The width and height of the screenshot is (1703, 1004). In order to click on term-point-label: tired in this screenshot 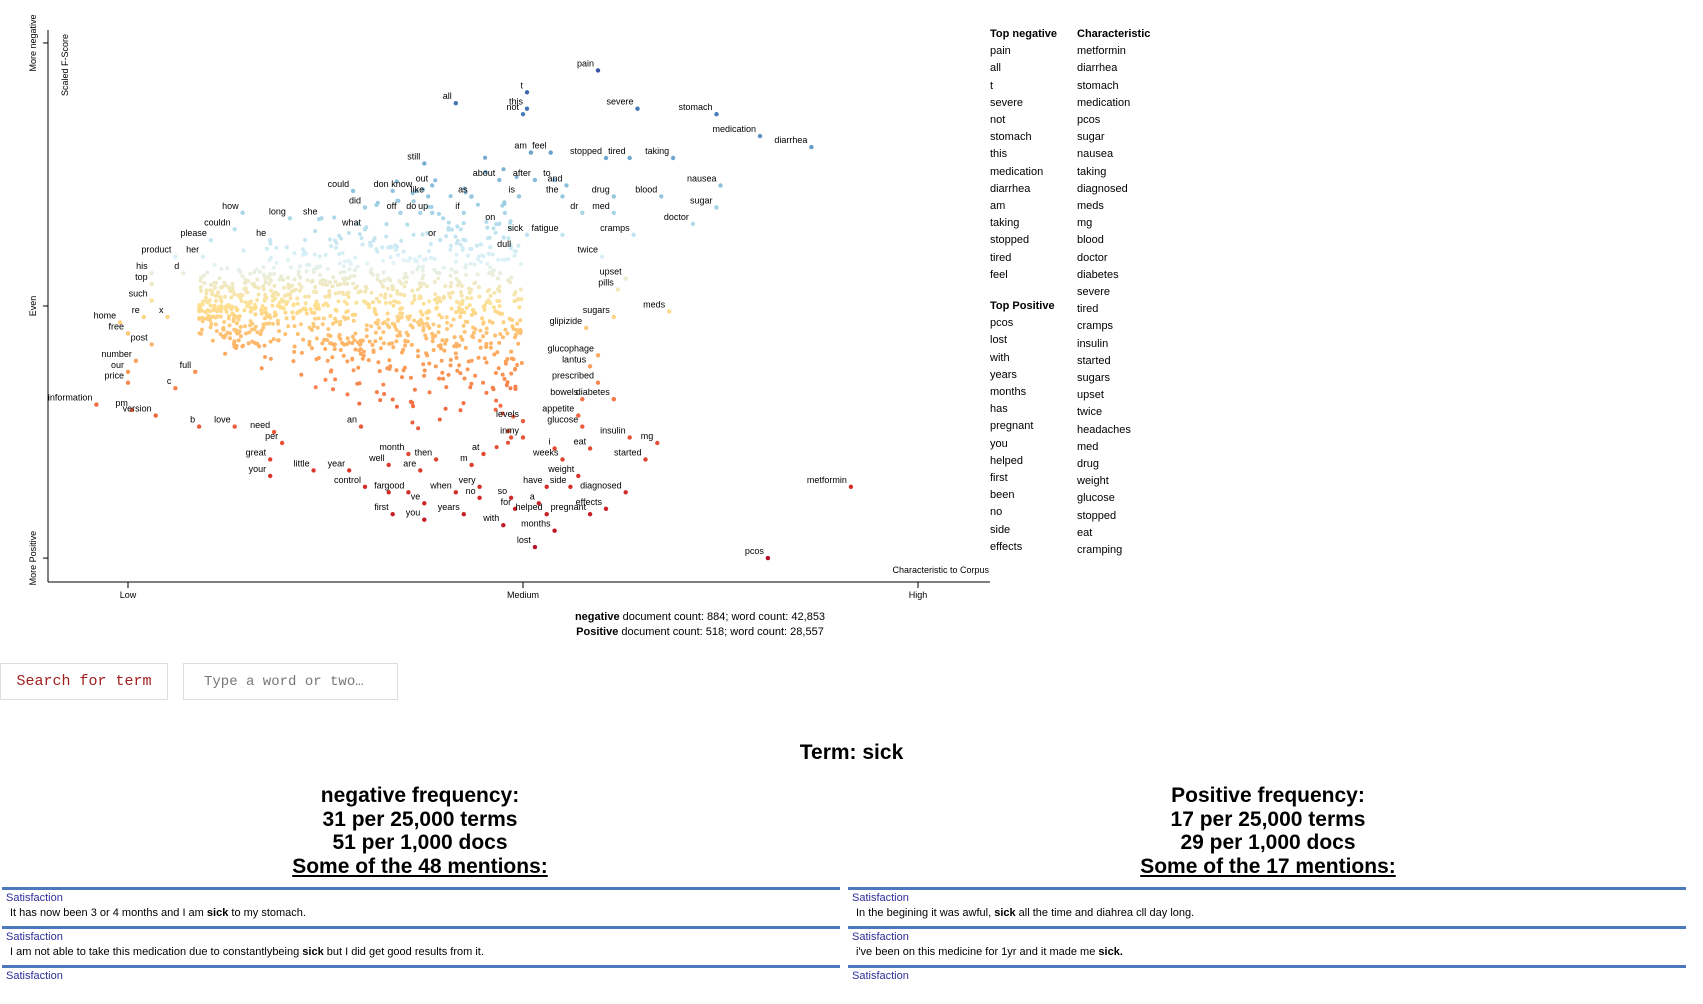, I will do `click(617, 151)`.